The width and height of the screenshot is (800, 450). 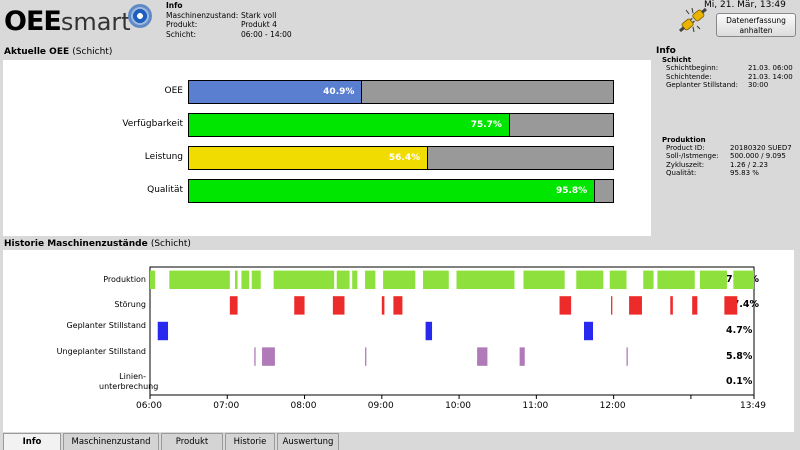 What do you see at coordinates (745, 5) in the screenshot?
I see `datetime-display: Mi, 21. Mär, 13:49` at bounding box center [745, 5].